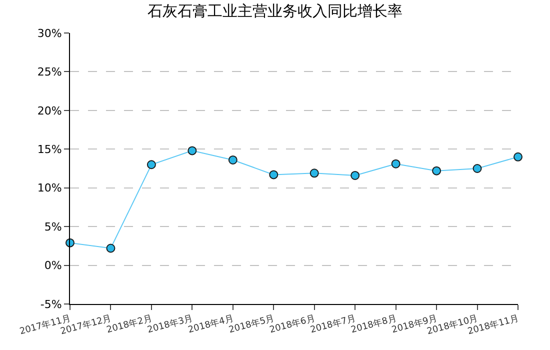 The image size is (550, 350). Describe the element at coordinates (49, 33) in the screenshot. I see `y-tick-label: 30%` at that location.